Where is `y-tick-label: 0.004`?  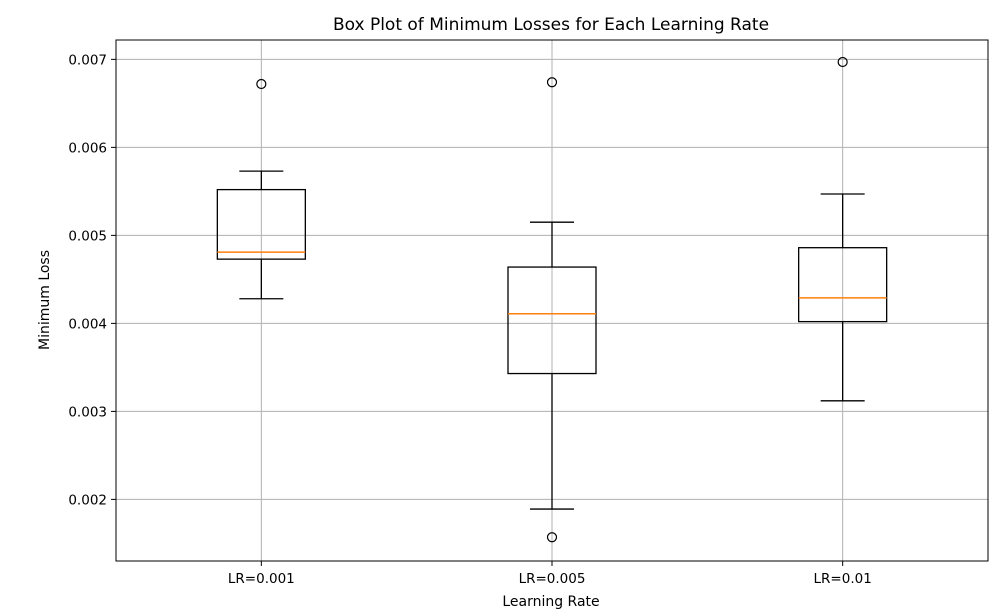 y-tick-label: 0.004 is located at coordinates (87, 324).